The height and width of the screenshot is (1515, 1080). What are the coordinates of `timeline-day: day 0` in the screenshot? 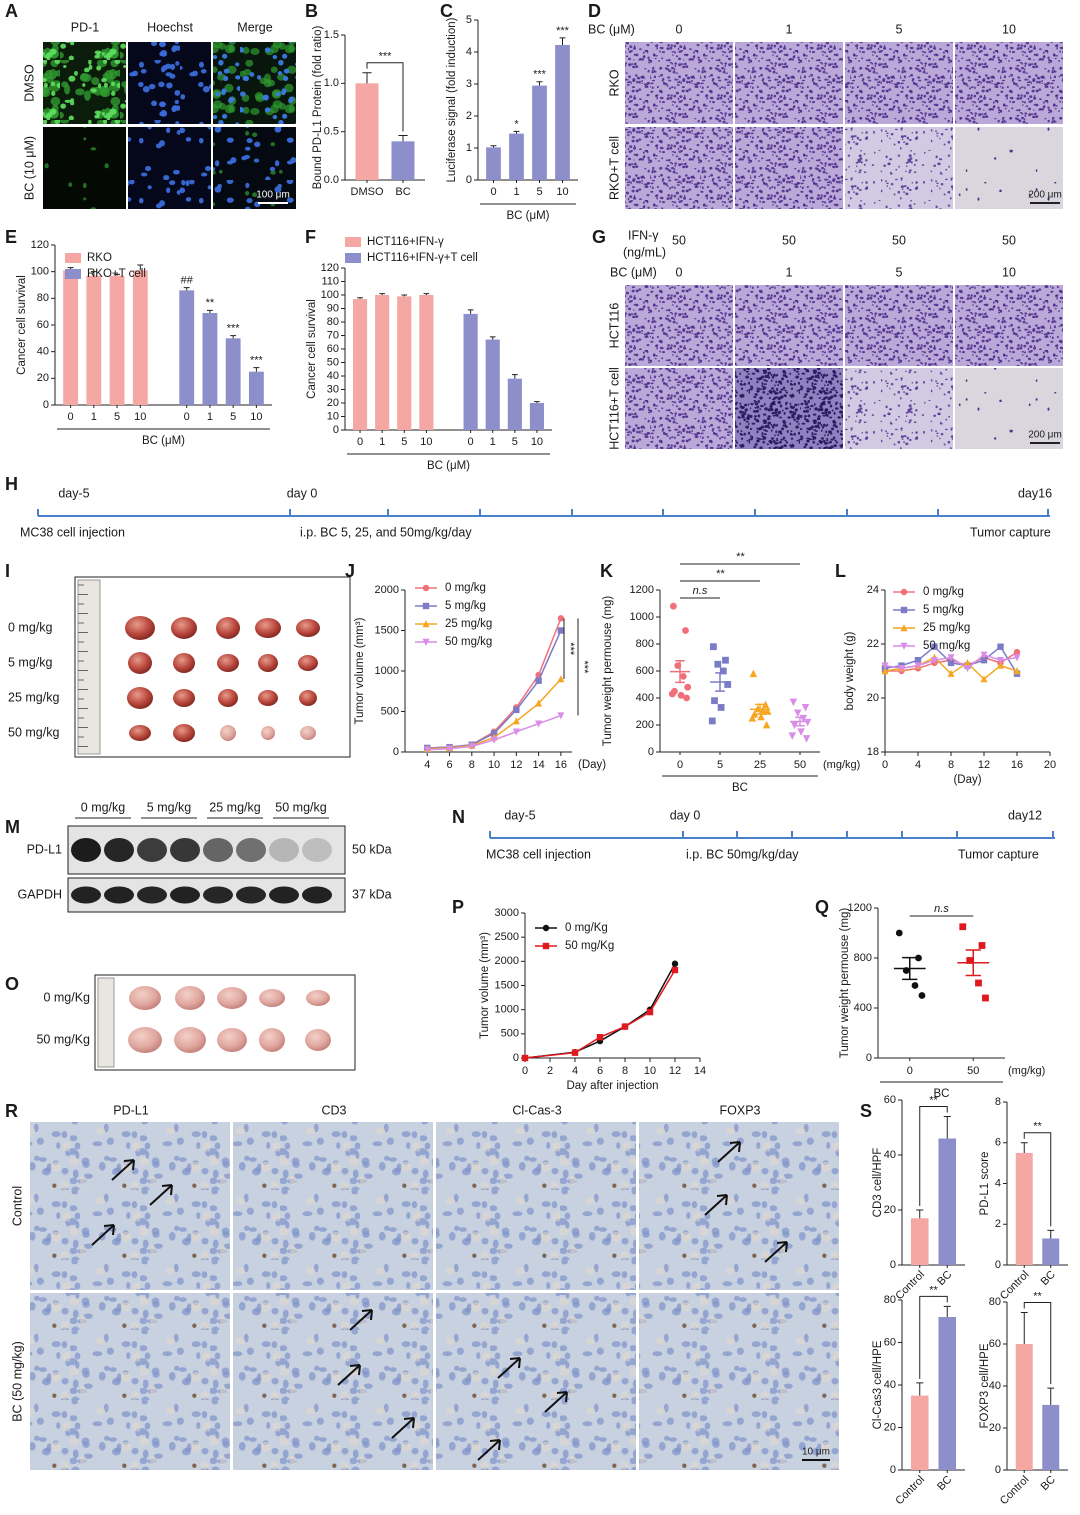 It's located at (302, 493).